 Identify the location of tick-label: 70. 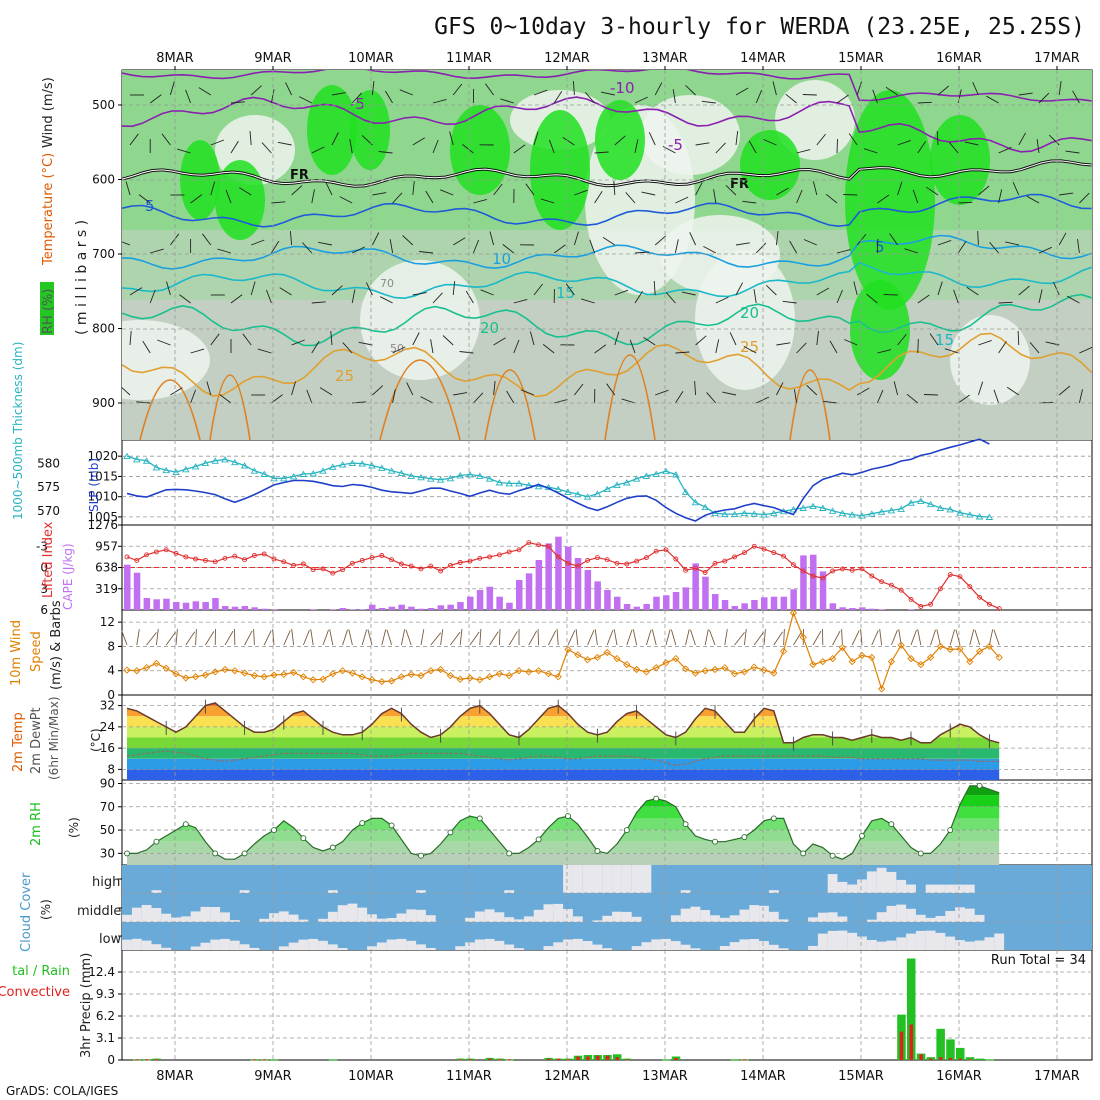
(107, 807).